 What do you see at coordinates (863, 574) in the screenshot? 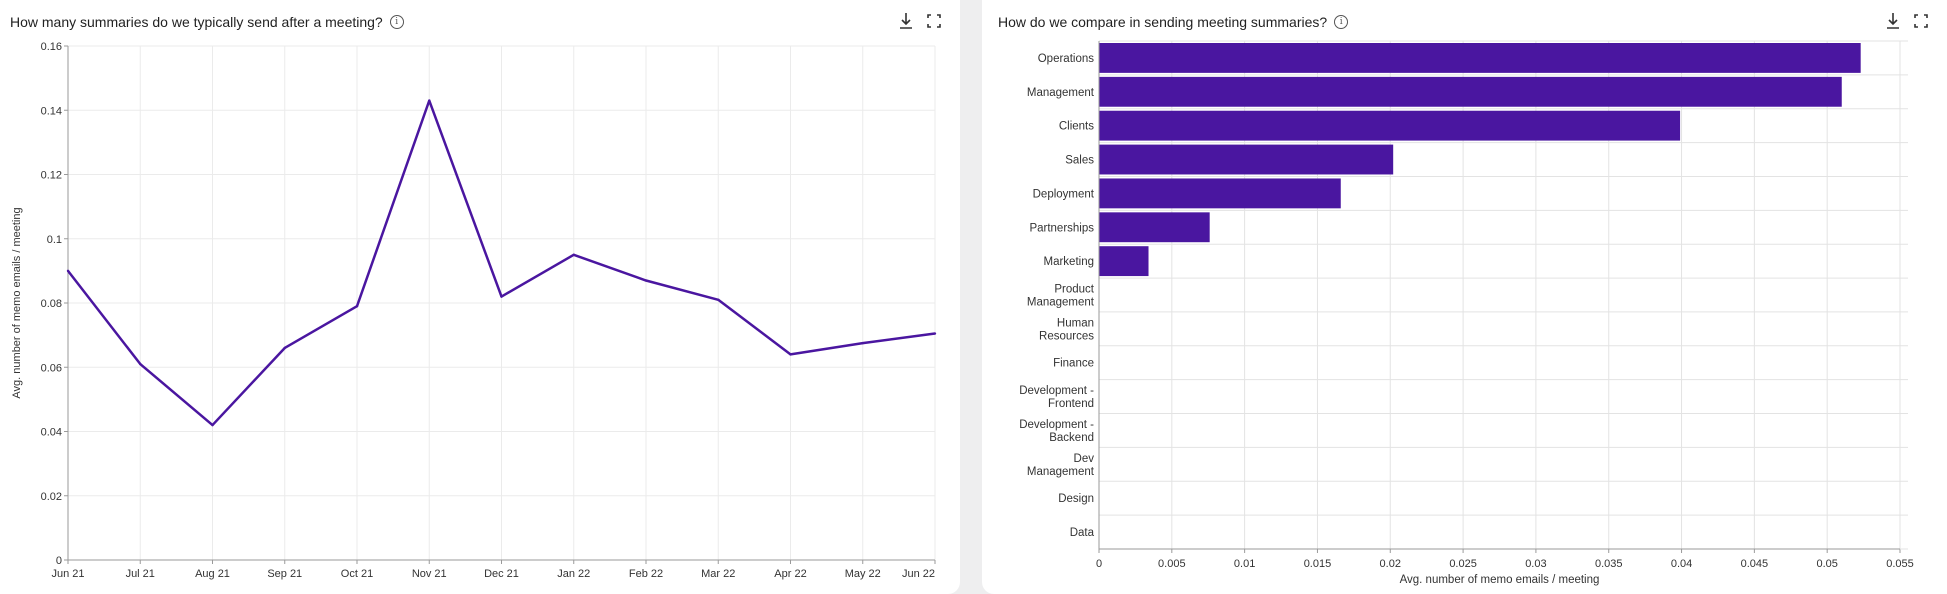
I see `x-tick-label: May 22` at bounding box center [863, 574].